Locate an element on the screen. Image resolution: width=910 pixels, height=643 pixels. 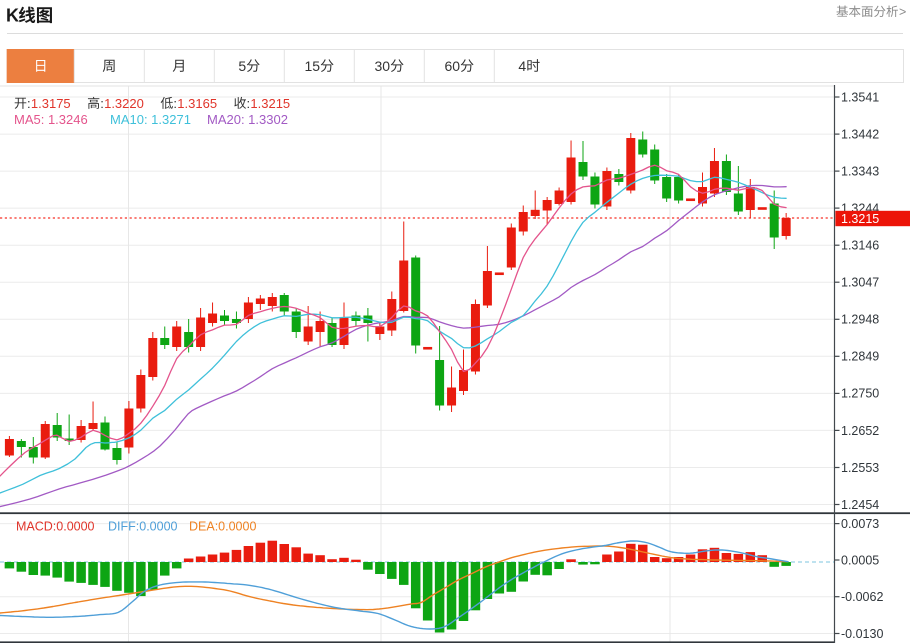
svg-text: 1.2553 is located at coordinates (860, 468).